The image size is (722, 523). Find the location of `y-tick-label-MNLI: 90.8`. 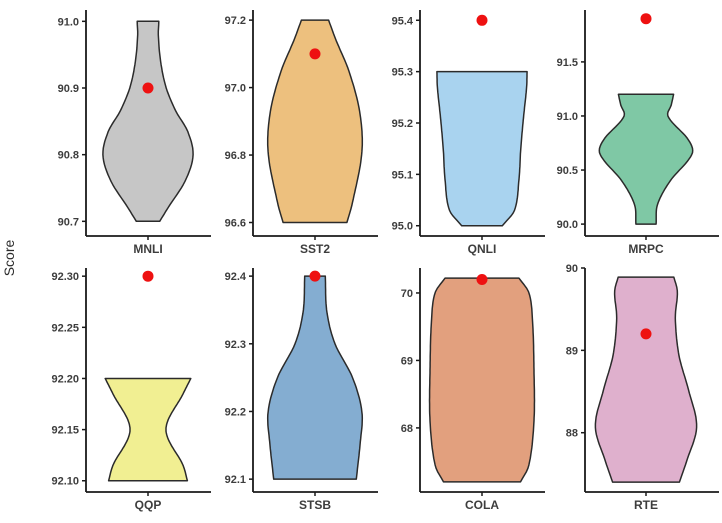

y-tick-label-MNLI: 90.8 is located at coordinates (68, 156).